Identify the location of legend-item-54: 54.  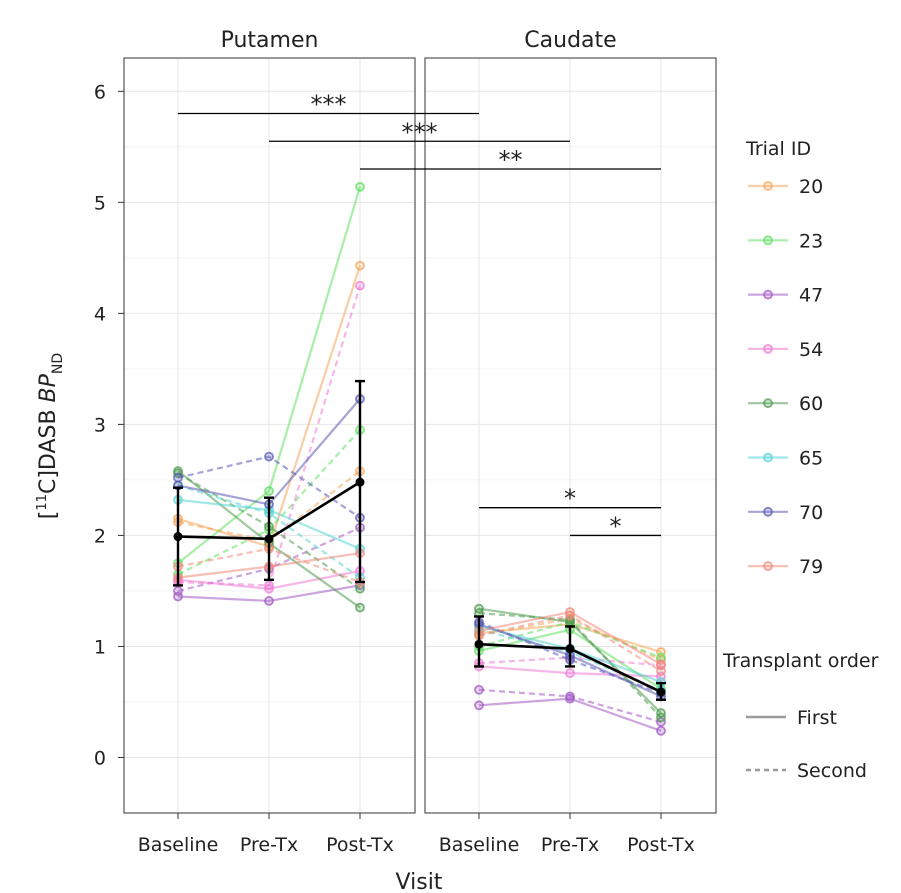
(785, 350).